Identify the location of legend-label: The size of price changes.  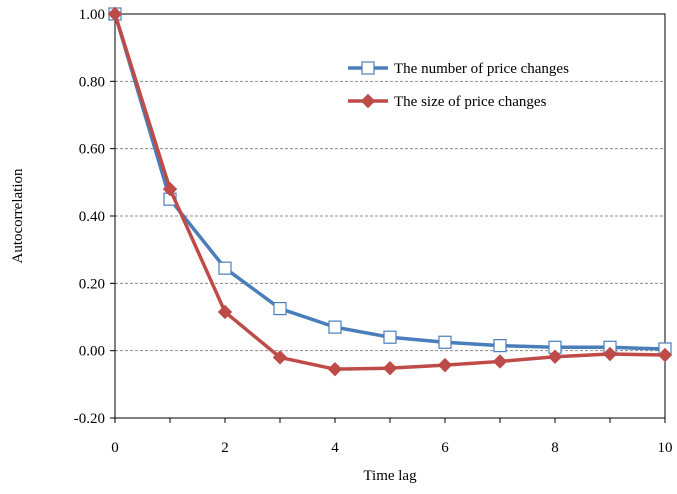
(470, 102).